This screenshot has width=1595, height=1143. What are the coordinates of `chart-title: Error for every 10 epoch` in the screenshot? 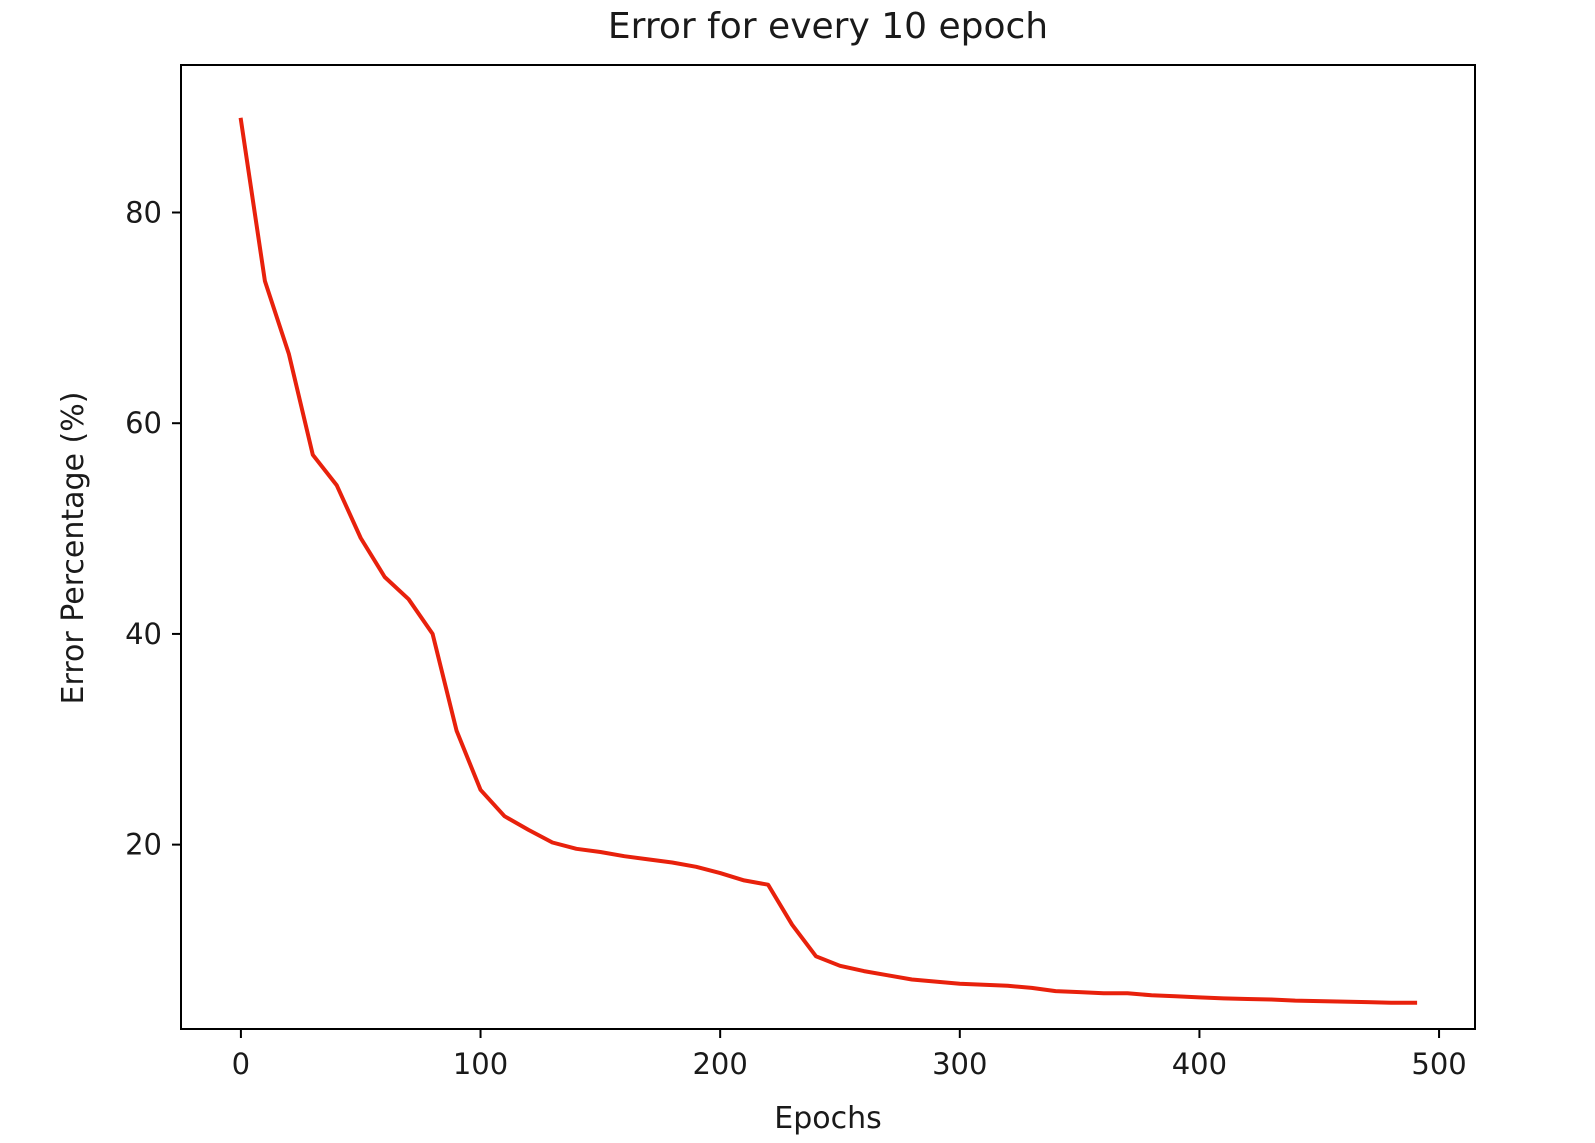 It's located at (828, 26).